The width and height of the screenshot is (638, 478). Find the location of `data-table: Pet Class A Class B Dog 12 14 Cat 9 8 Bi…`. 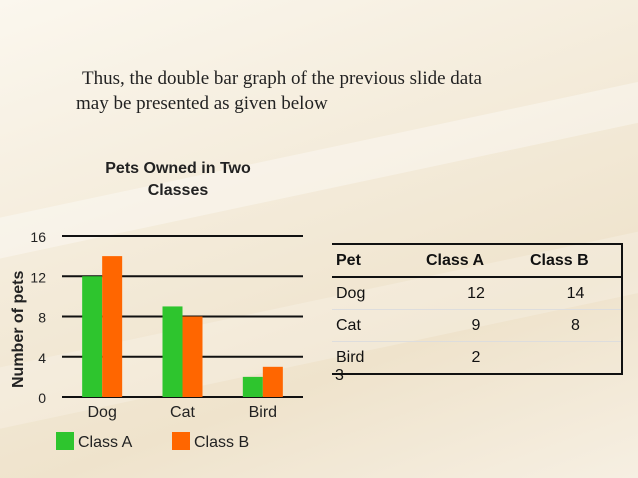

data-table: Pet Class A Class B Dog 12 14 Cat 9 8 Bi… is located at coordinates (477, 309).